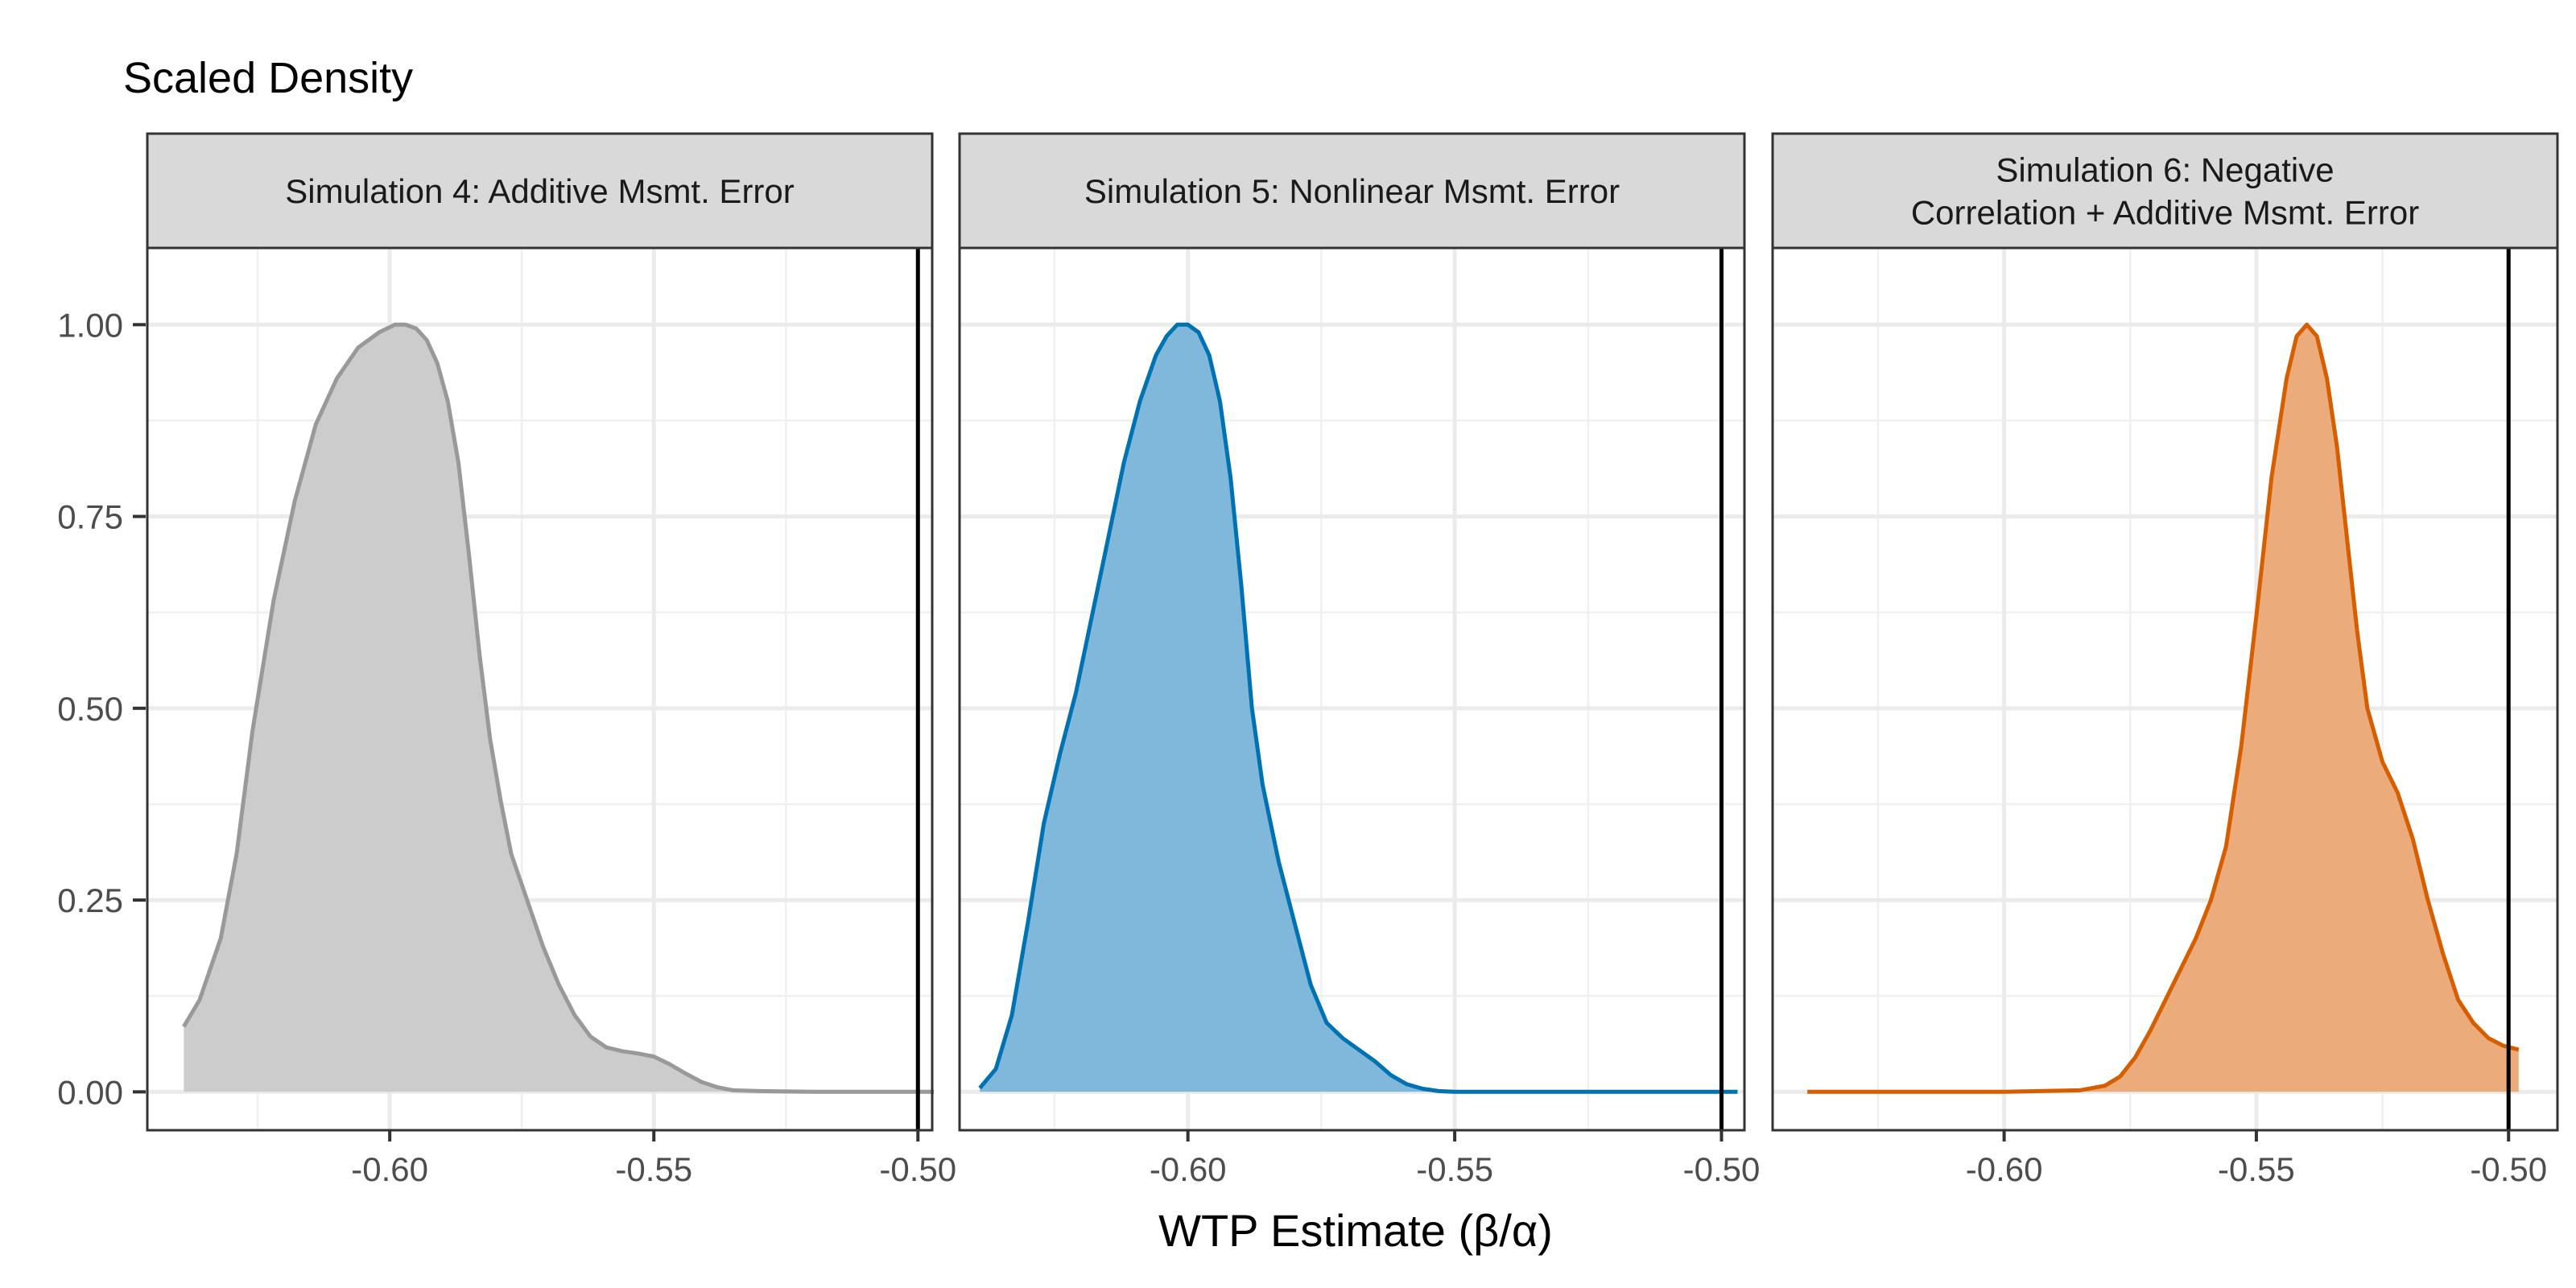  I want to click on x-axis-title: WTP Estimate (β/α), so click(1355, 1230).